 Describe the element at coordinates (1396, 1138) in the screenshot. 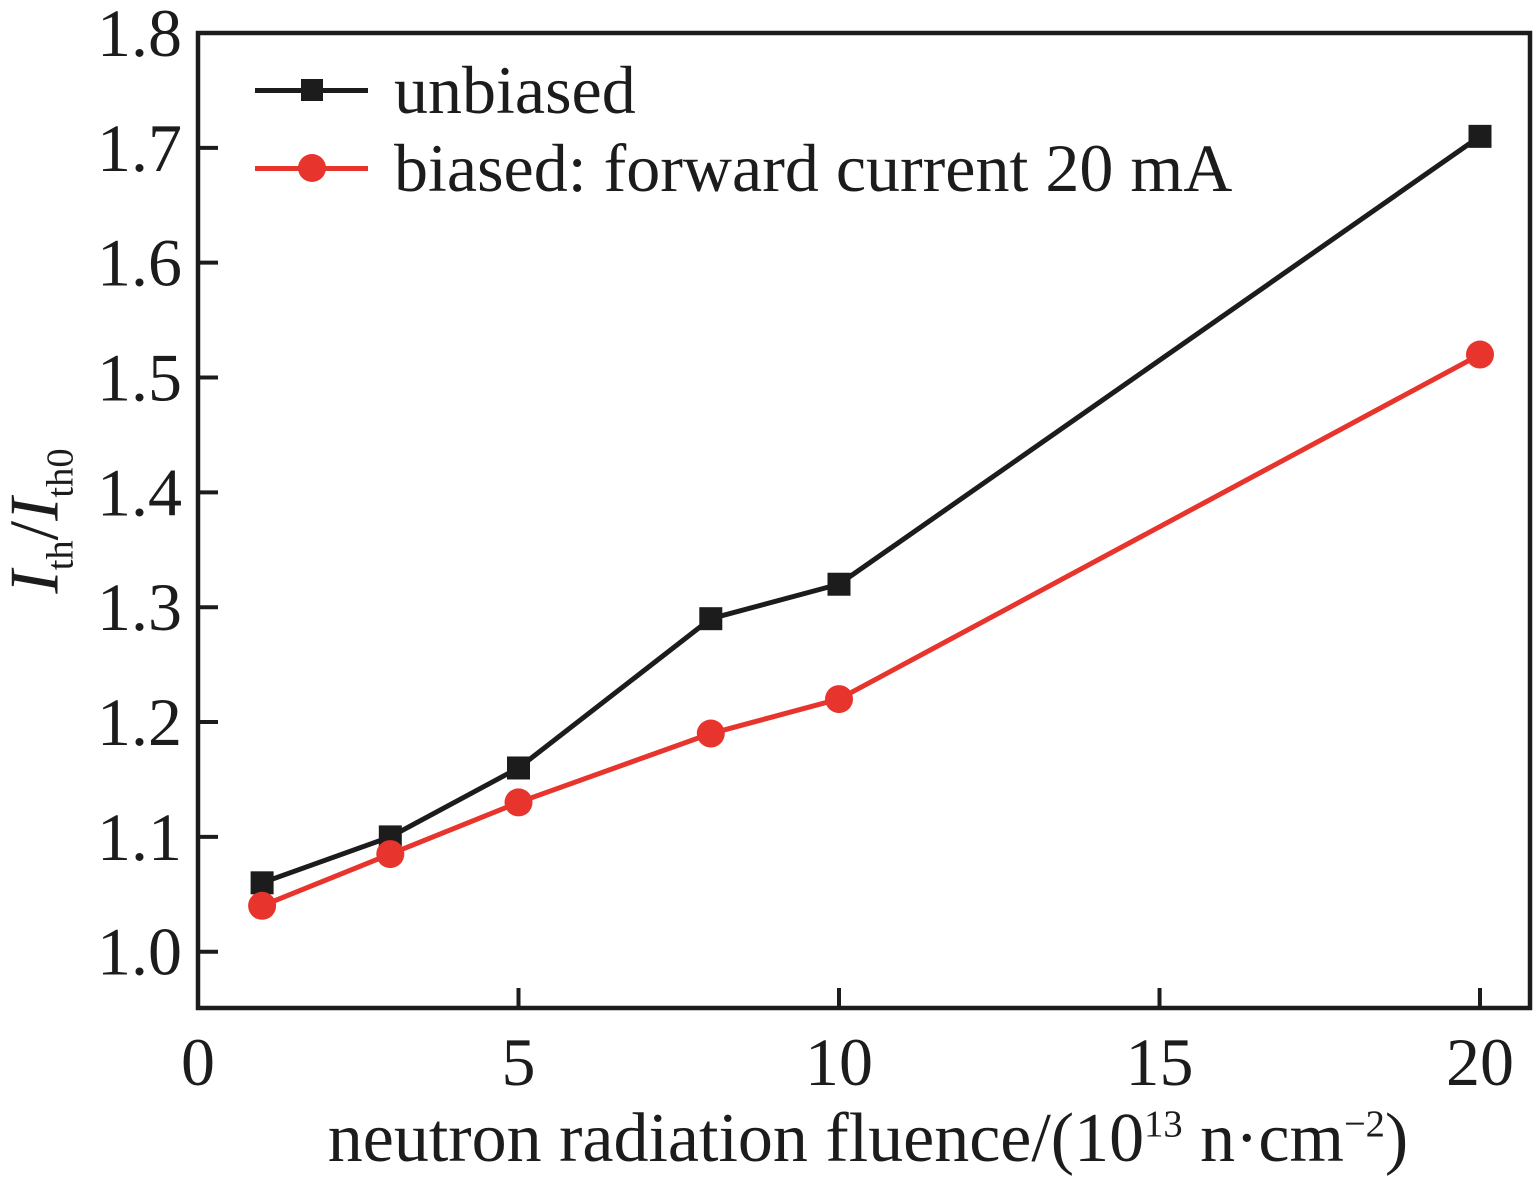

I see `x-axis-title-close-paren: )` at that location.